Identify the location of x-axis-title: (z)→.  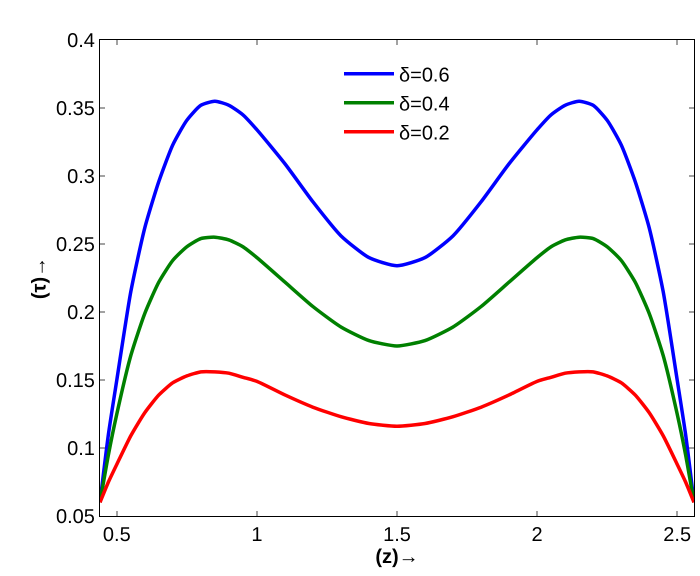
(397, 557).